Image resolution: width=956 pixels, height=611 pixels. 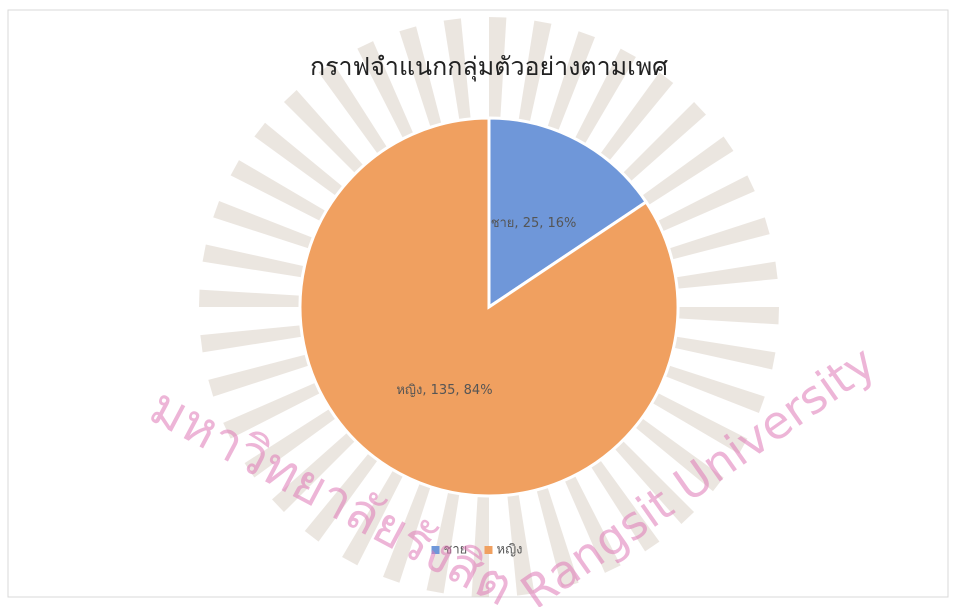 What do you see at coordinates (456, 550) in the screenshot?
I see `legend-label: ชาย` at bounding box center [456, 550].